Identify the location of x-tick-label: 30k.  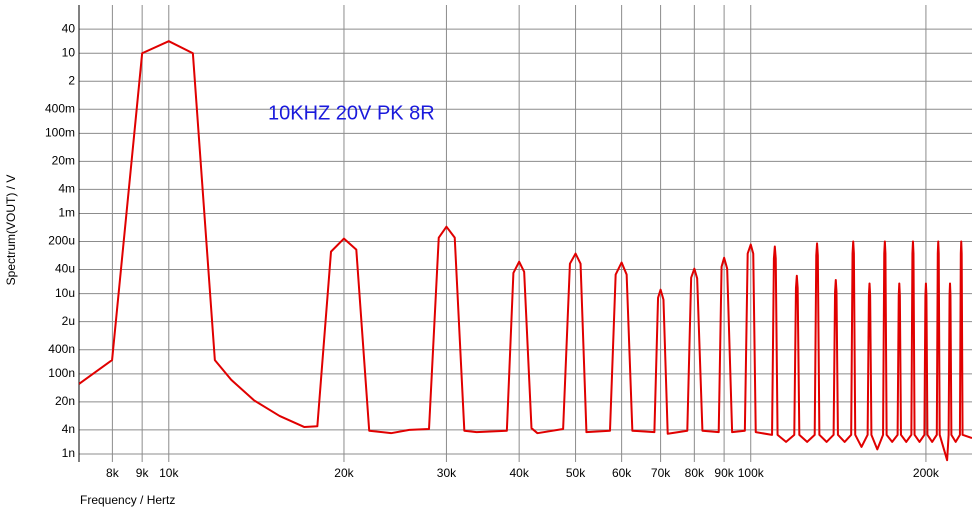
(447, 473).